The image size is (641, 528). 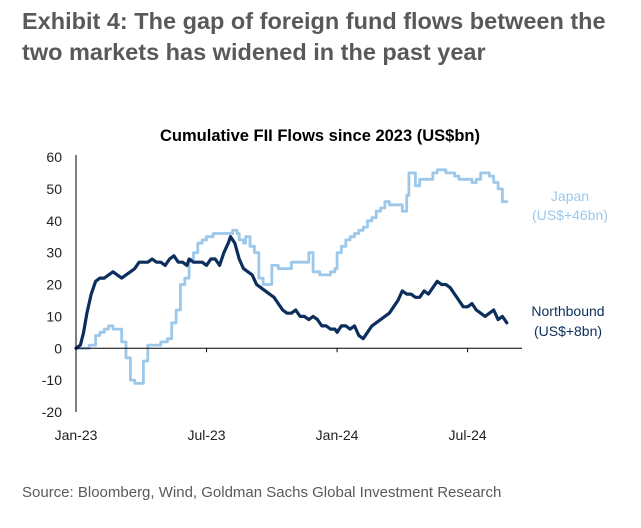 What do you see at coordinates (54, 157) in the screenshot?
I see `y-tick-label: 60` at bounding box center [54, 157].